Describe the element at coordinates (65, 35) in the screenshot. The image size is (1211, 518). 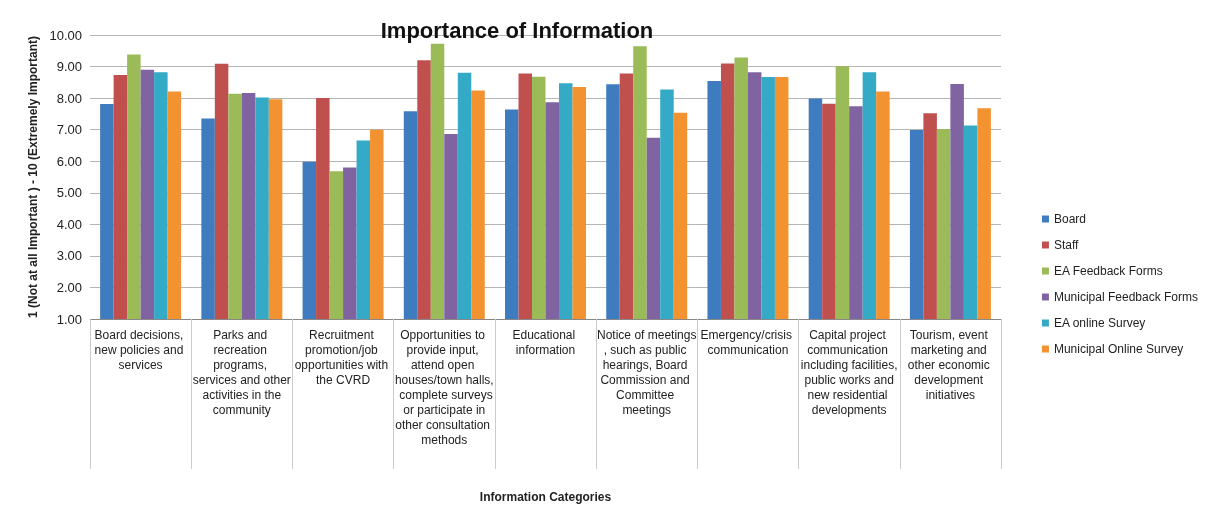
I see `y-tick-label: 10.00` at that location.